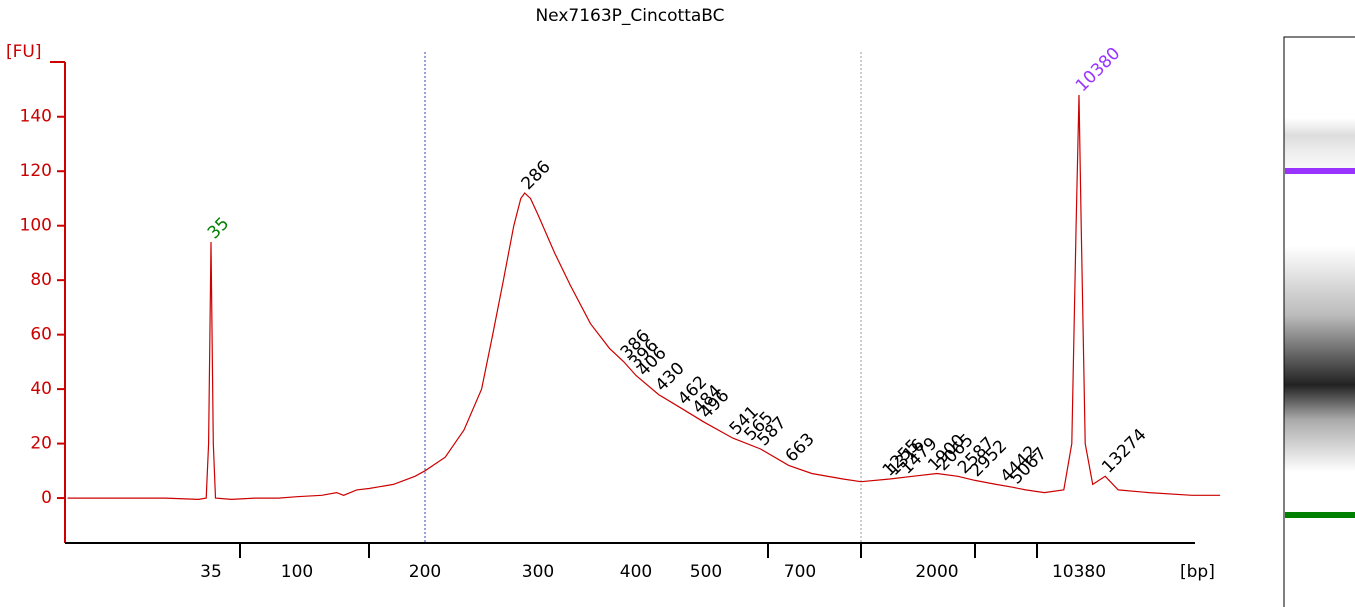 The width and height of the screenshot is (1355, 607). I want to click on x-tick-label: 400, so click(636, 572).